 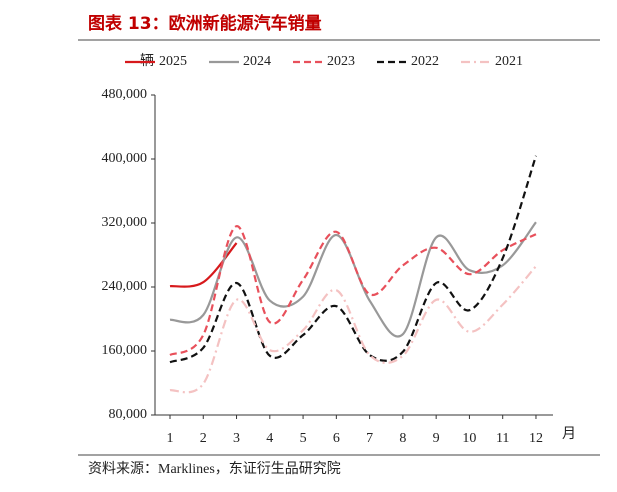 I want to click on x-tick-label: 7, so click(x=369, y=438).